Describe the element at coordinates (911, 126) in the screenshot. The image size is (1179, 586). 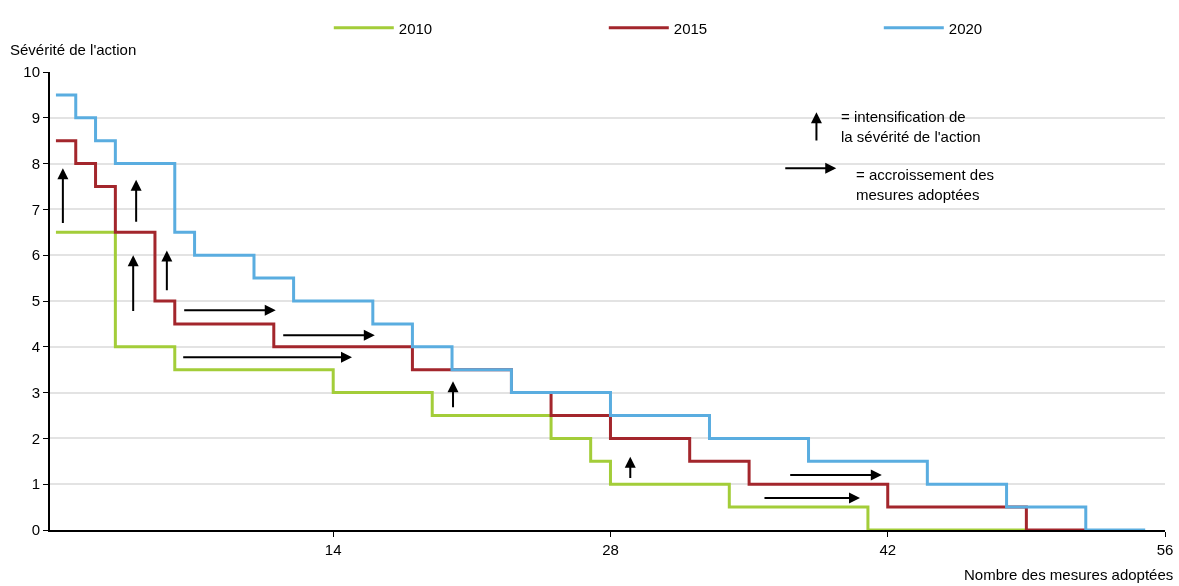
I see `annotation: = intensification de la sévérité de l'action` at that location.